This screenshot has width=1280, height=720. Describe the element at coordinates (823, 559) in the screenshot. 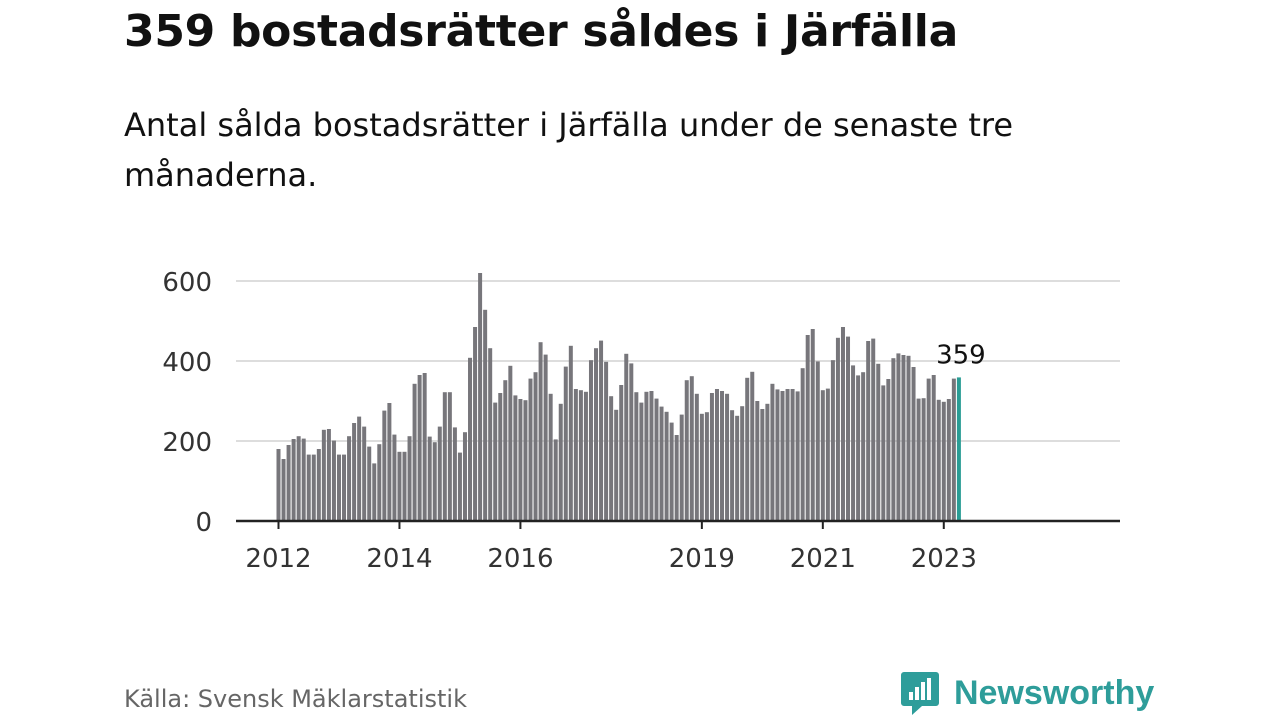

I see `x-tick-label: 2021` at that location.